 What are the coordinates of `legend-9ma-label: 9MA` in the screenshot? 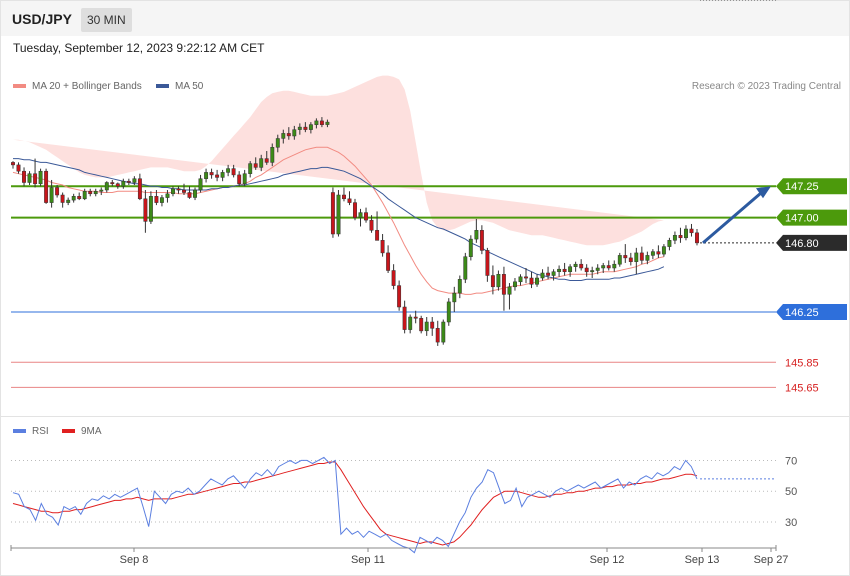 It's located at (91, 431).